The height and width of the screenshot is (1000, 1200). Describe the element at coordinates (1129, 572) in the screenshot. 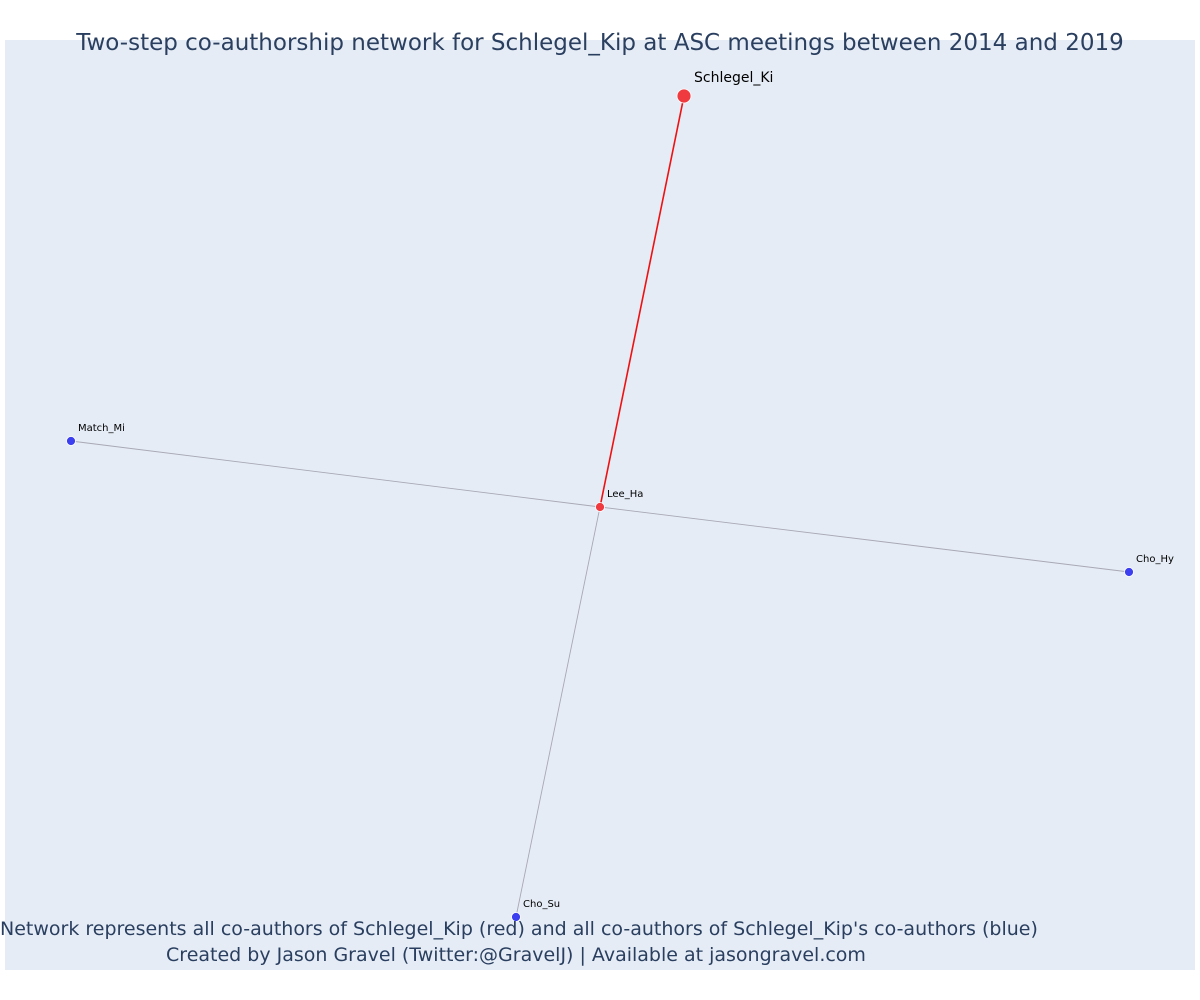

I see `node-Cho_Hy` at that location.